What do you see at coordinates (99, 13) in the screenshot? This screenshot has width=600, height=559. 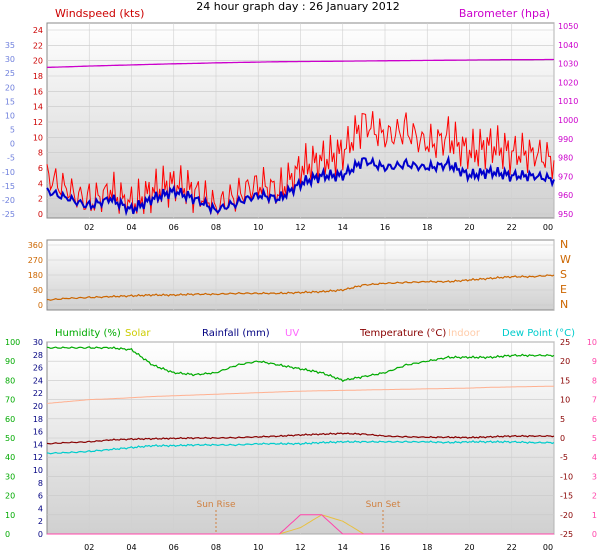 I see `windspeed-label: Windspeed (kts)` at bounding box center [99, 13].